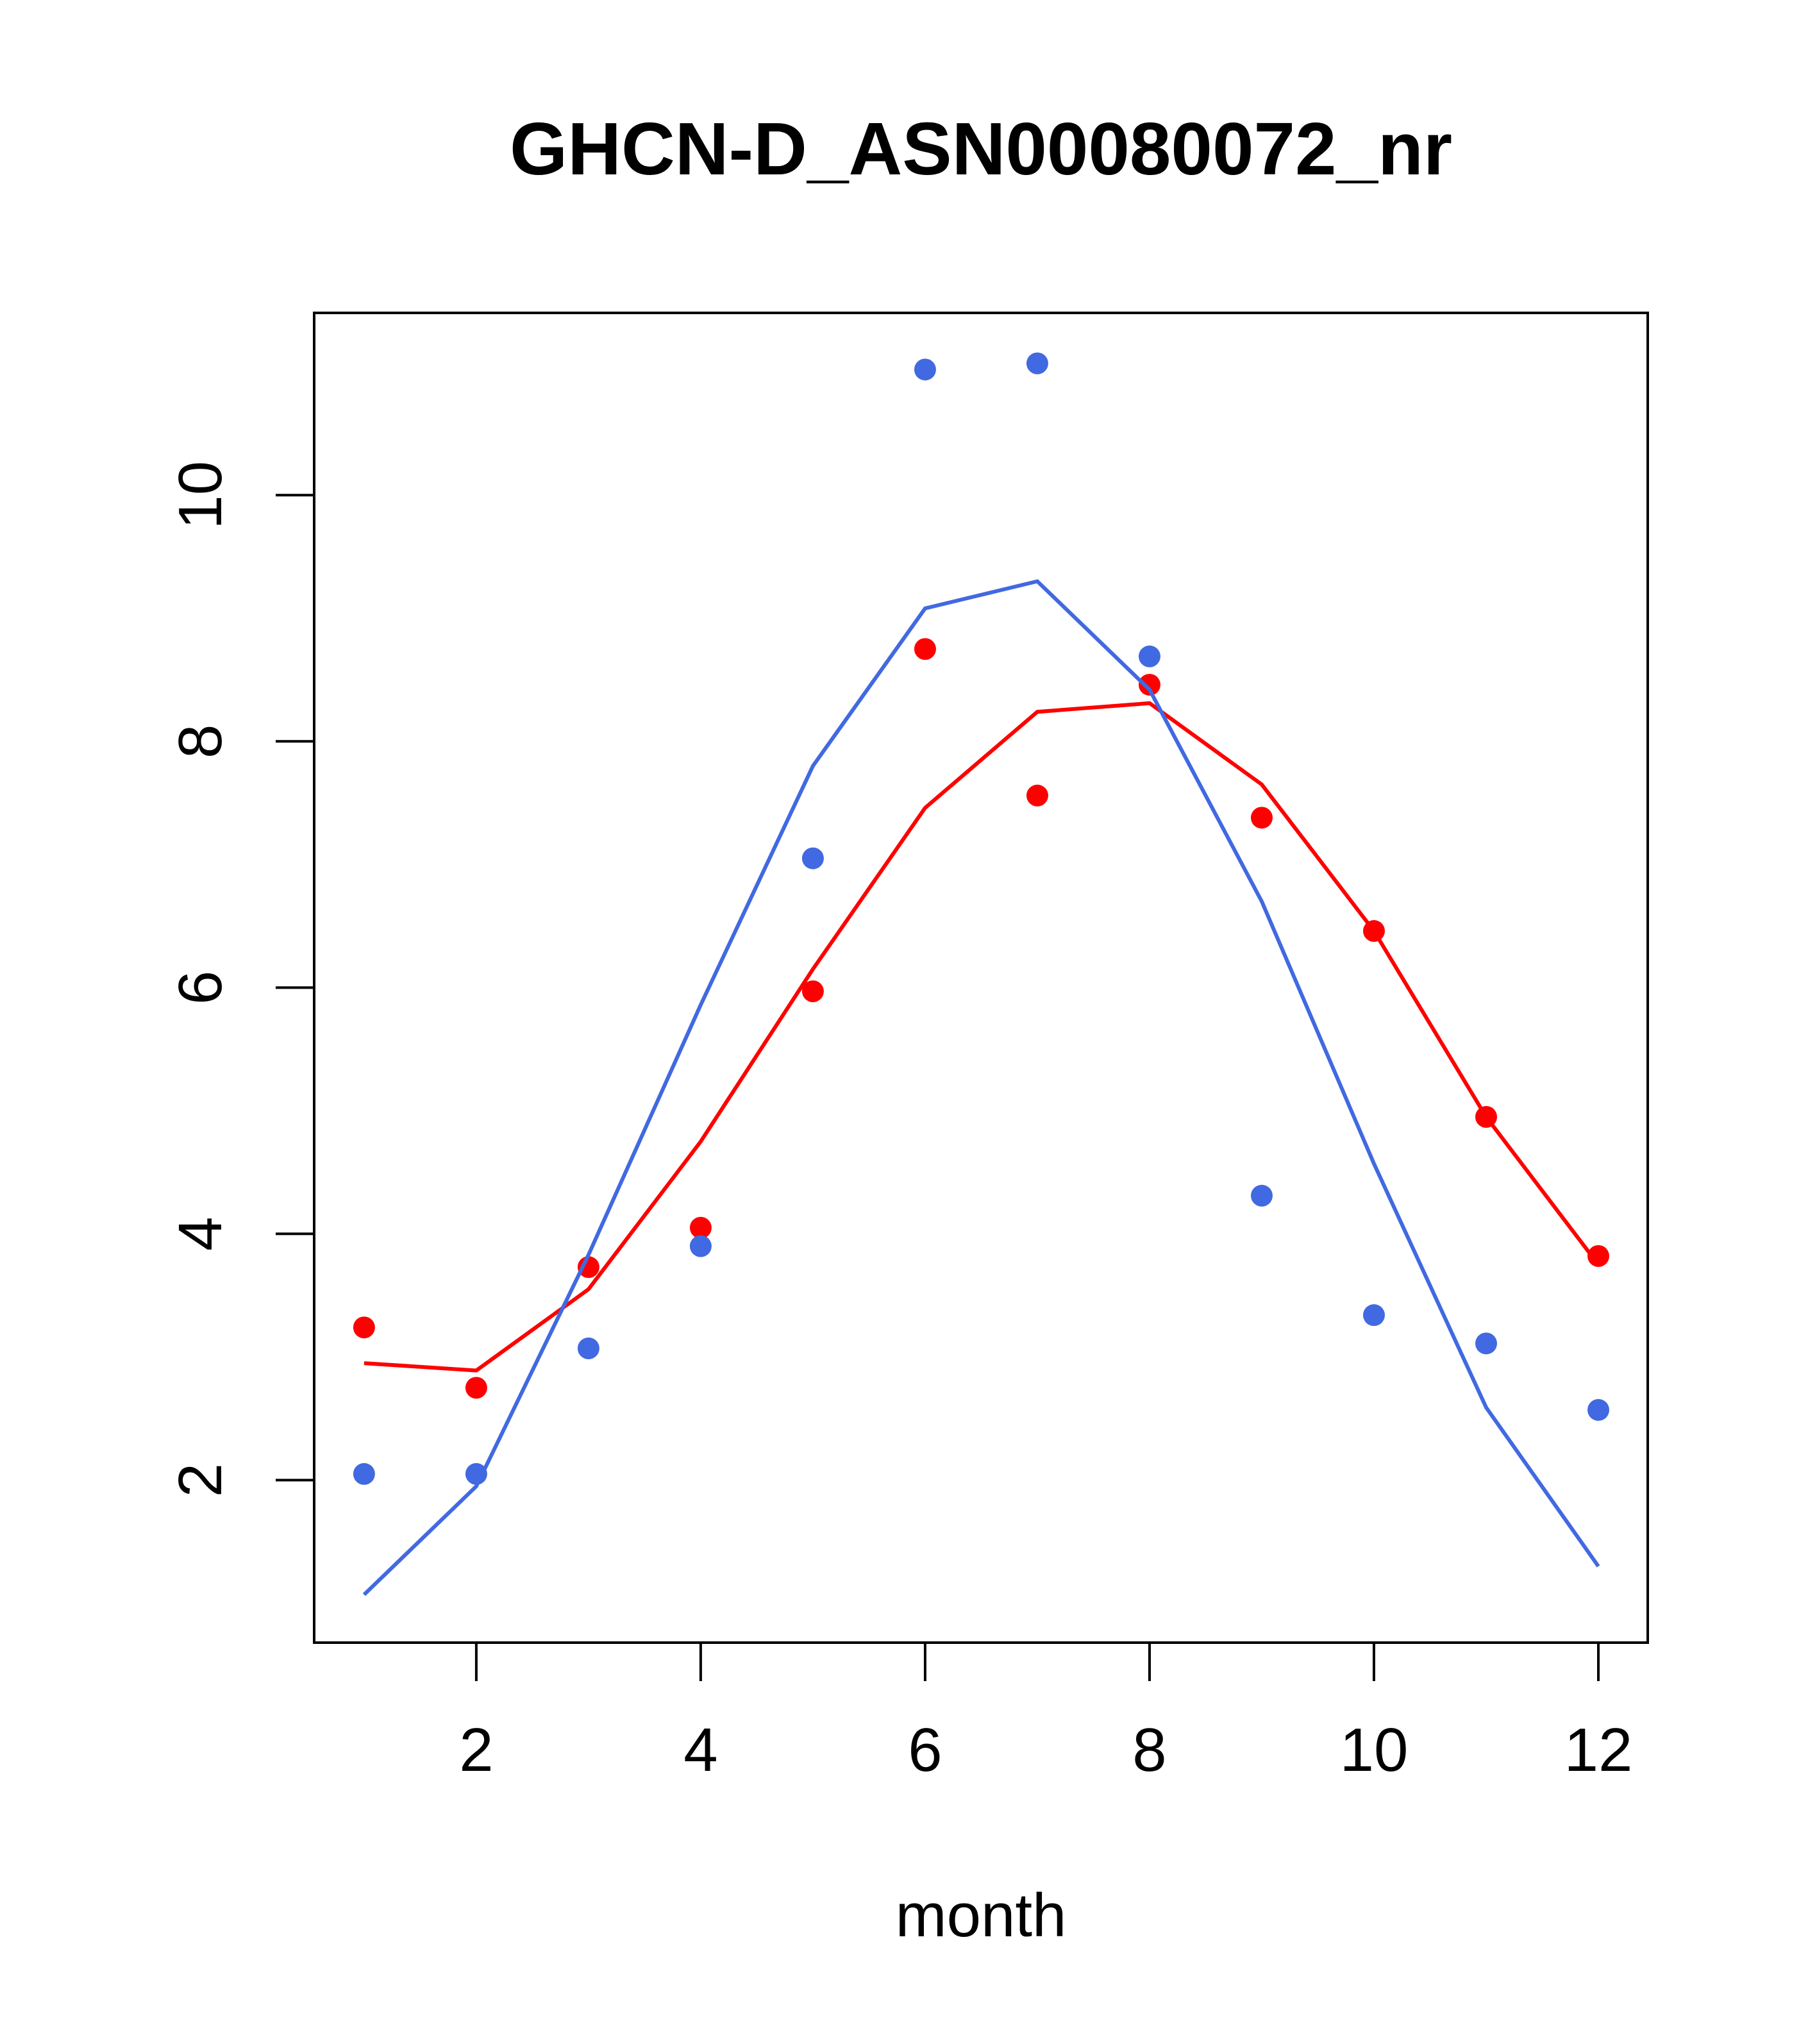 The width and height of the screenshot is (1817, 2044). I want to click on x-tick-label: 8, so click(1149, 1750).